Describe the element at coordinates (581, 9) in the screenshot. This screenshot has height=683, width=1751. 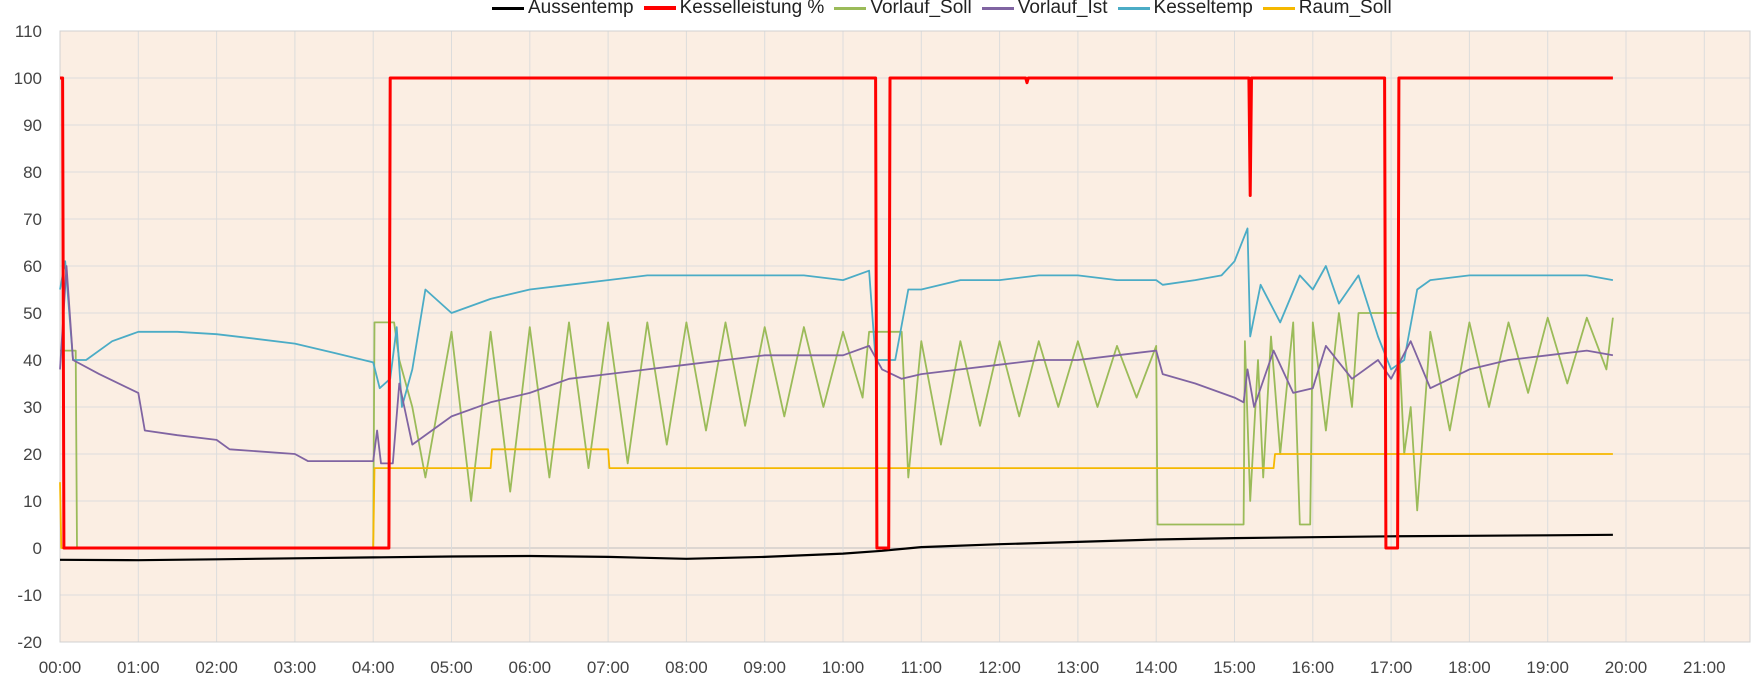
I see `legend-label: Aussentemp` at that location.